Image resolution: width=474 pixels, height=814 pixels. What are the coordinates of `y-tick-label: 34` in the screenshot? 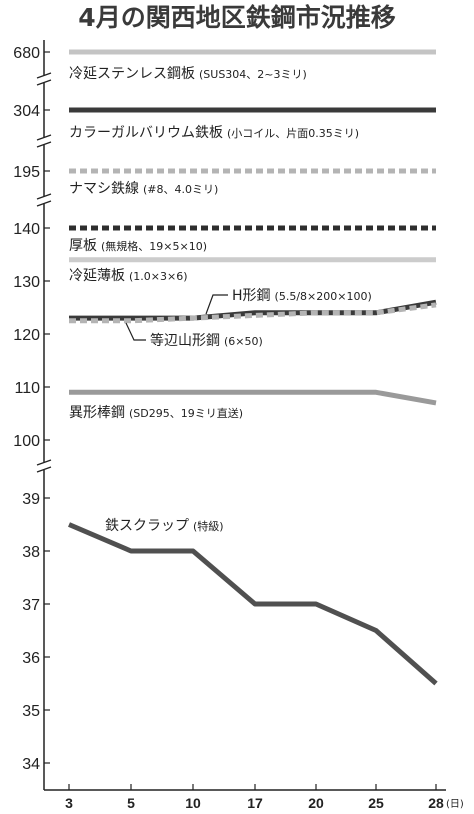 It's located at (31, 764).